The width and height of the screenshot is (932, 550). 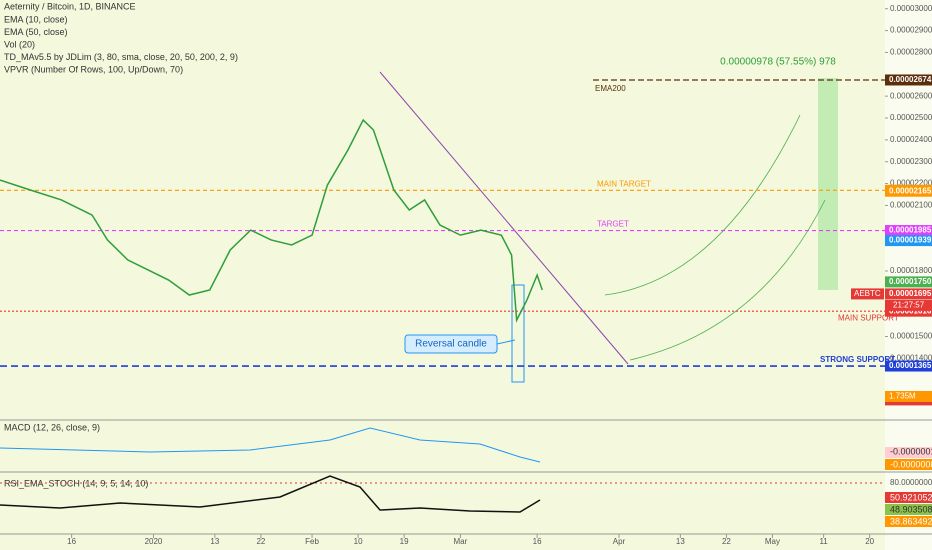 What do you see at coordinates (70, 6) in the screenshot?
I see `chart-title: Aeternity / Bitcoin, 1D, BINANCE` at bounding box center [70, 6].